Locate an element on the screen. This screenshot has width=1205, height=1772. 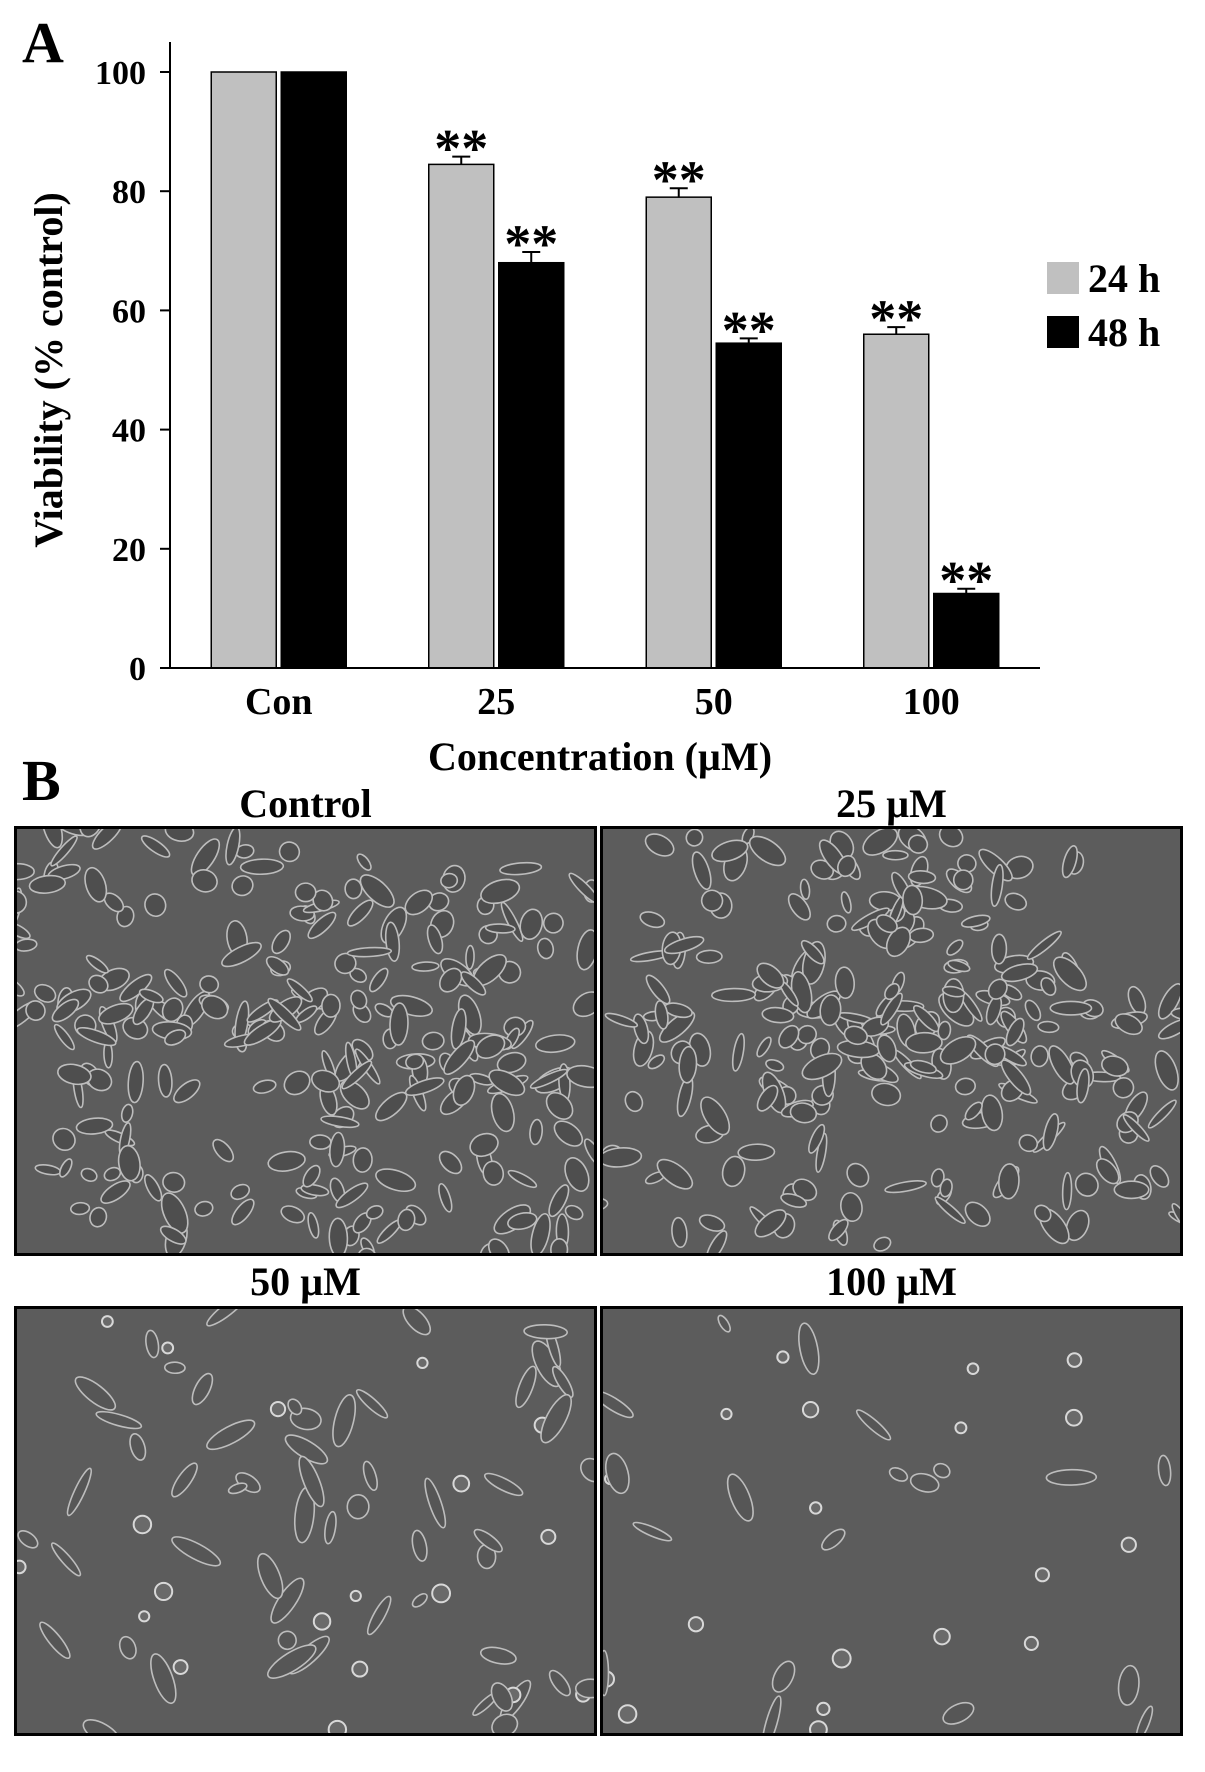
legend-label: 48 h is located at coordinates (1124, 332).